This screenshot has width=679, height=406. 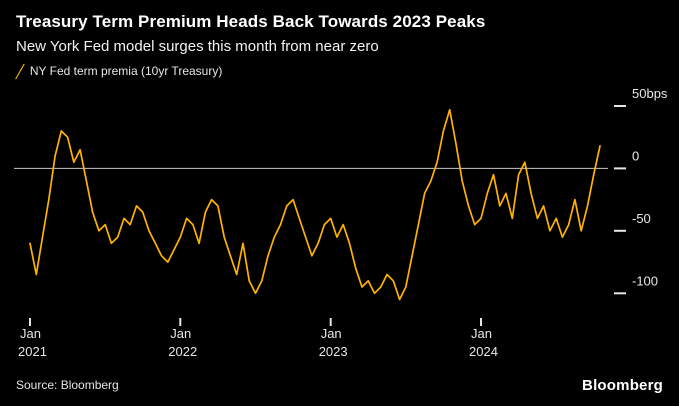 I want to click on legend: ╱ NY Fed term premia (10yr Treasury), so click(x=119, y=71).